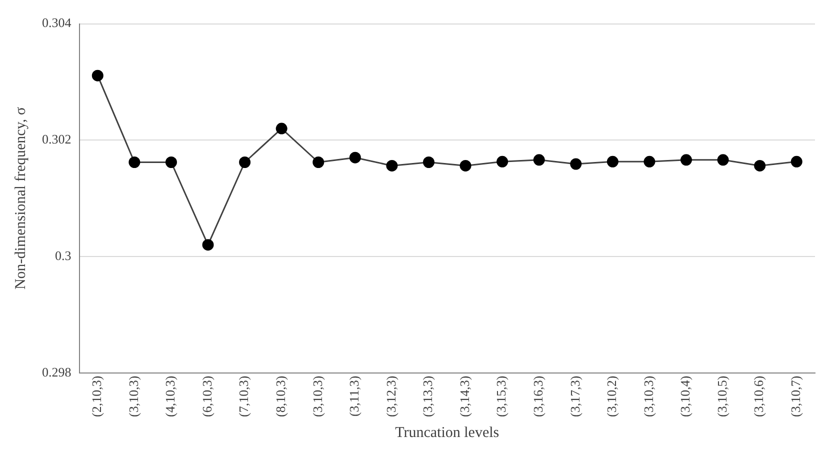 This screenshot has width=833, height=454. Describe the element at coordinates (354, 396) in the screenshot. I see `x-tick-label: (3,11,3)` at that location.